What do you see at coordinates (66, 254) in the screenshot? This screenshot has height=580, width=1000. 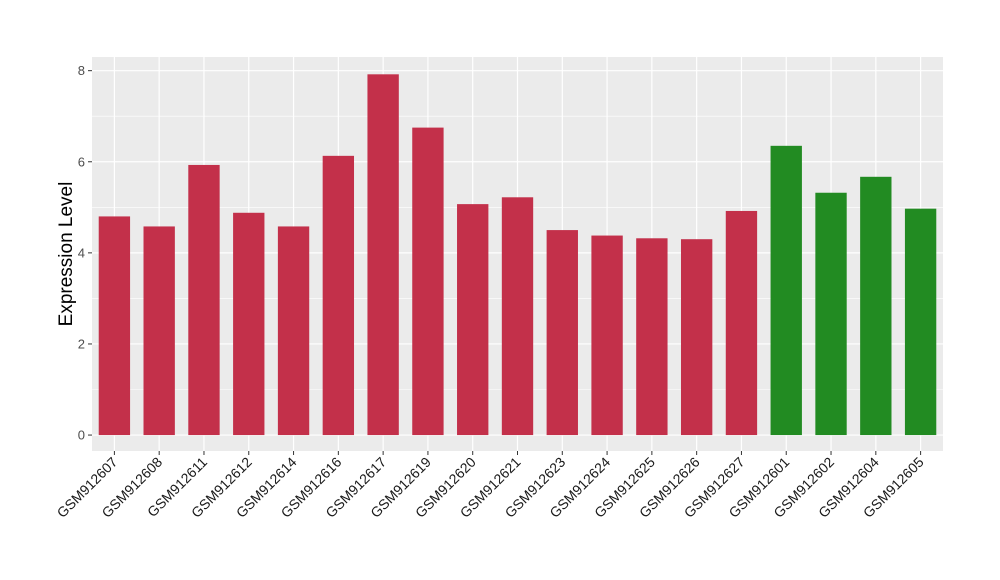 I see `y-axis-title: Expression Level` at bounding box center [66, 254].